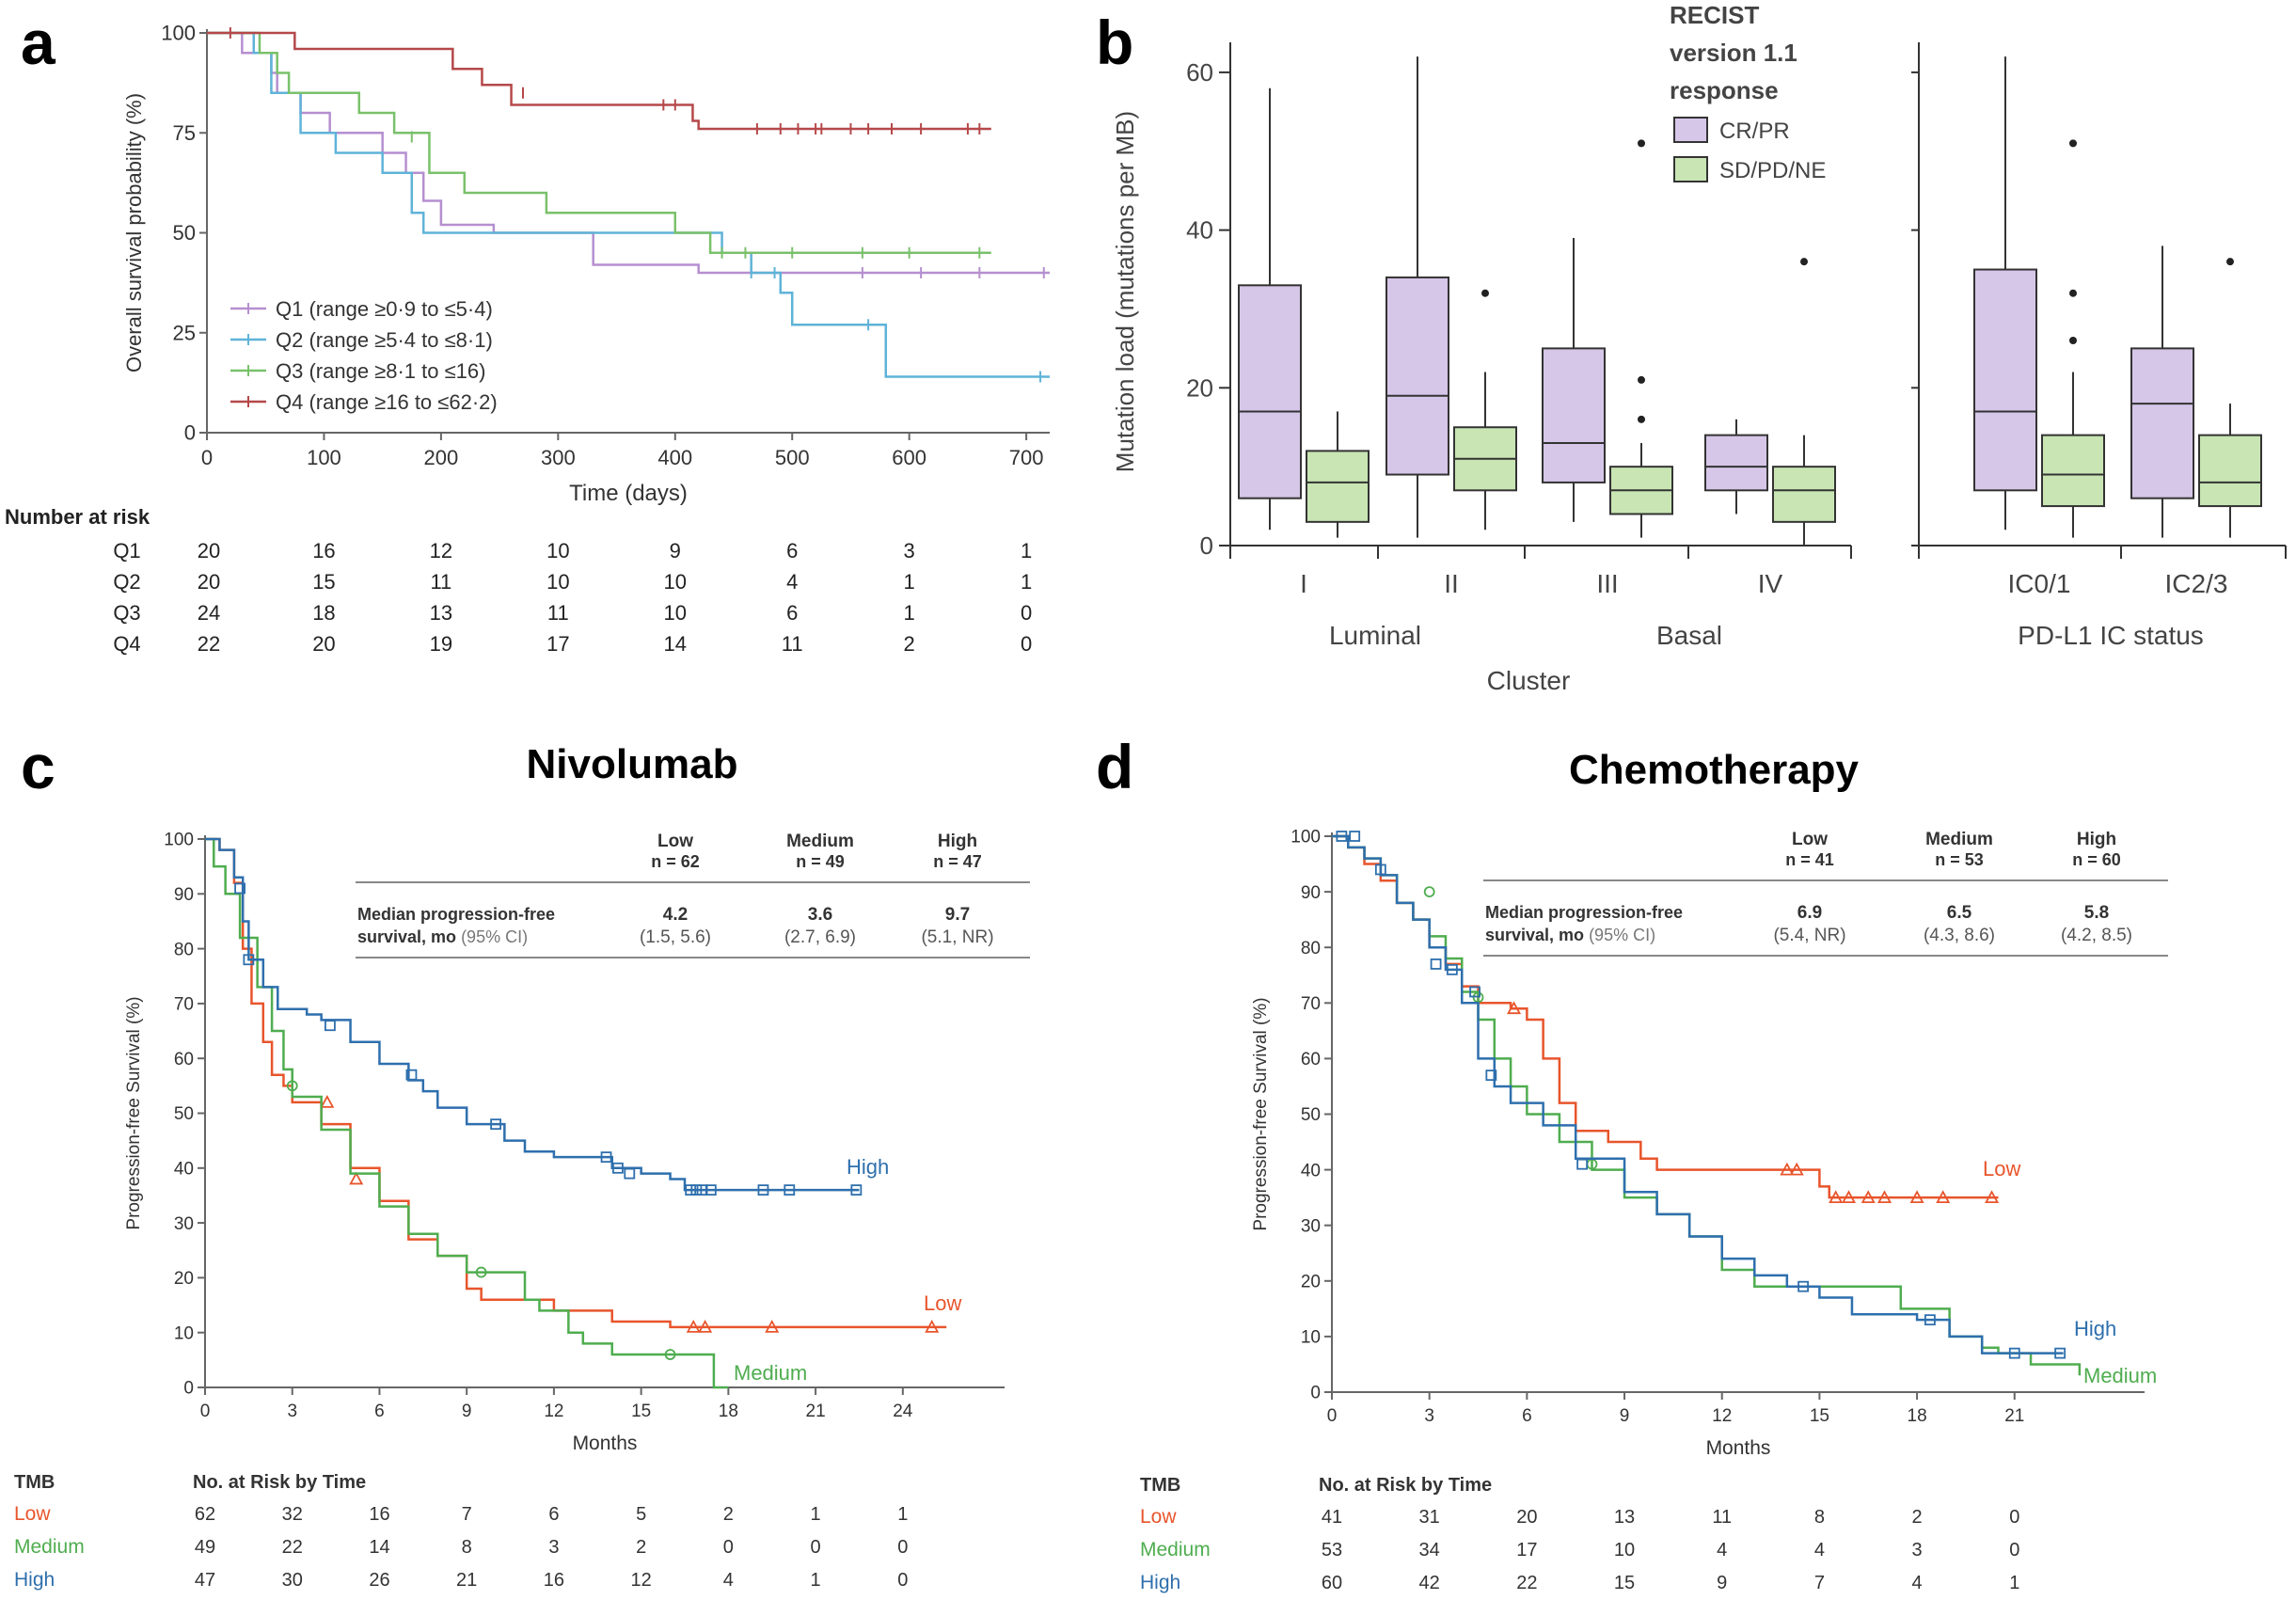 Image resolution: width=2296 pixels, height=1600 pixels. Describe the element at coordinates (1303, 583) in the screenshot. I see `category-label: I` at that location.